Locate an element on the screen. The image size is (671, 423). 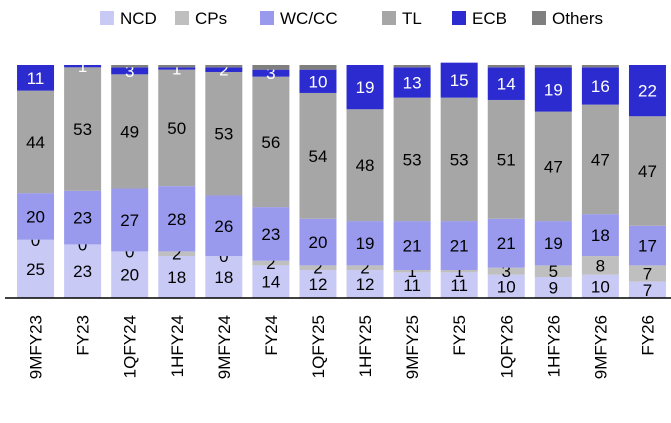
data-label: 51 is located at coordinates (506, 159).